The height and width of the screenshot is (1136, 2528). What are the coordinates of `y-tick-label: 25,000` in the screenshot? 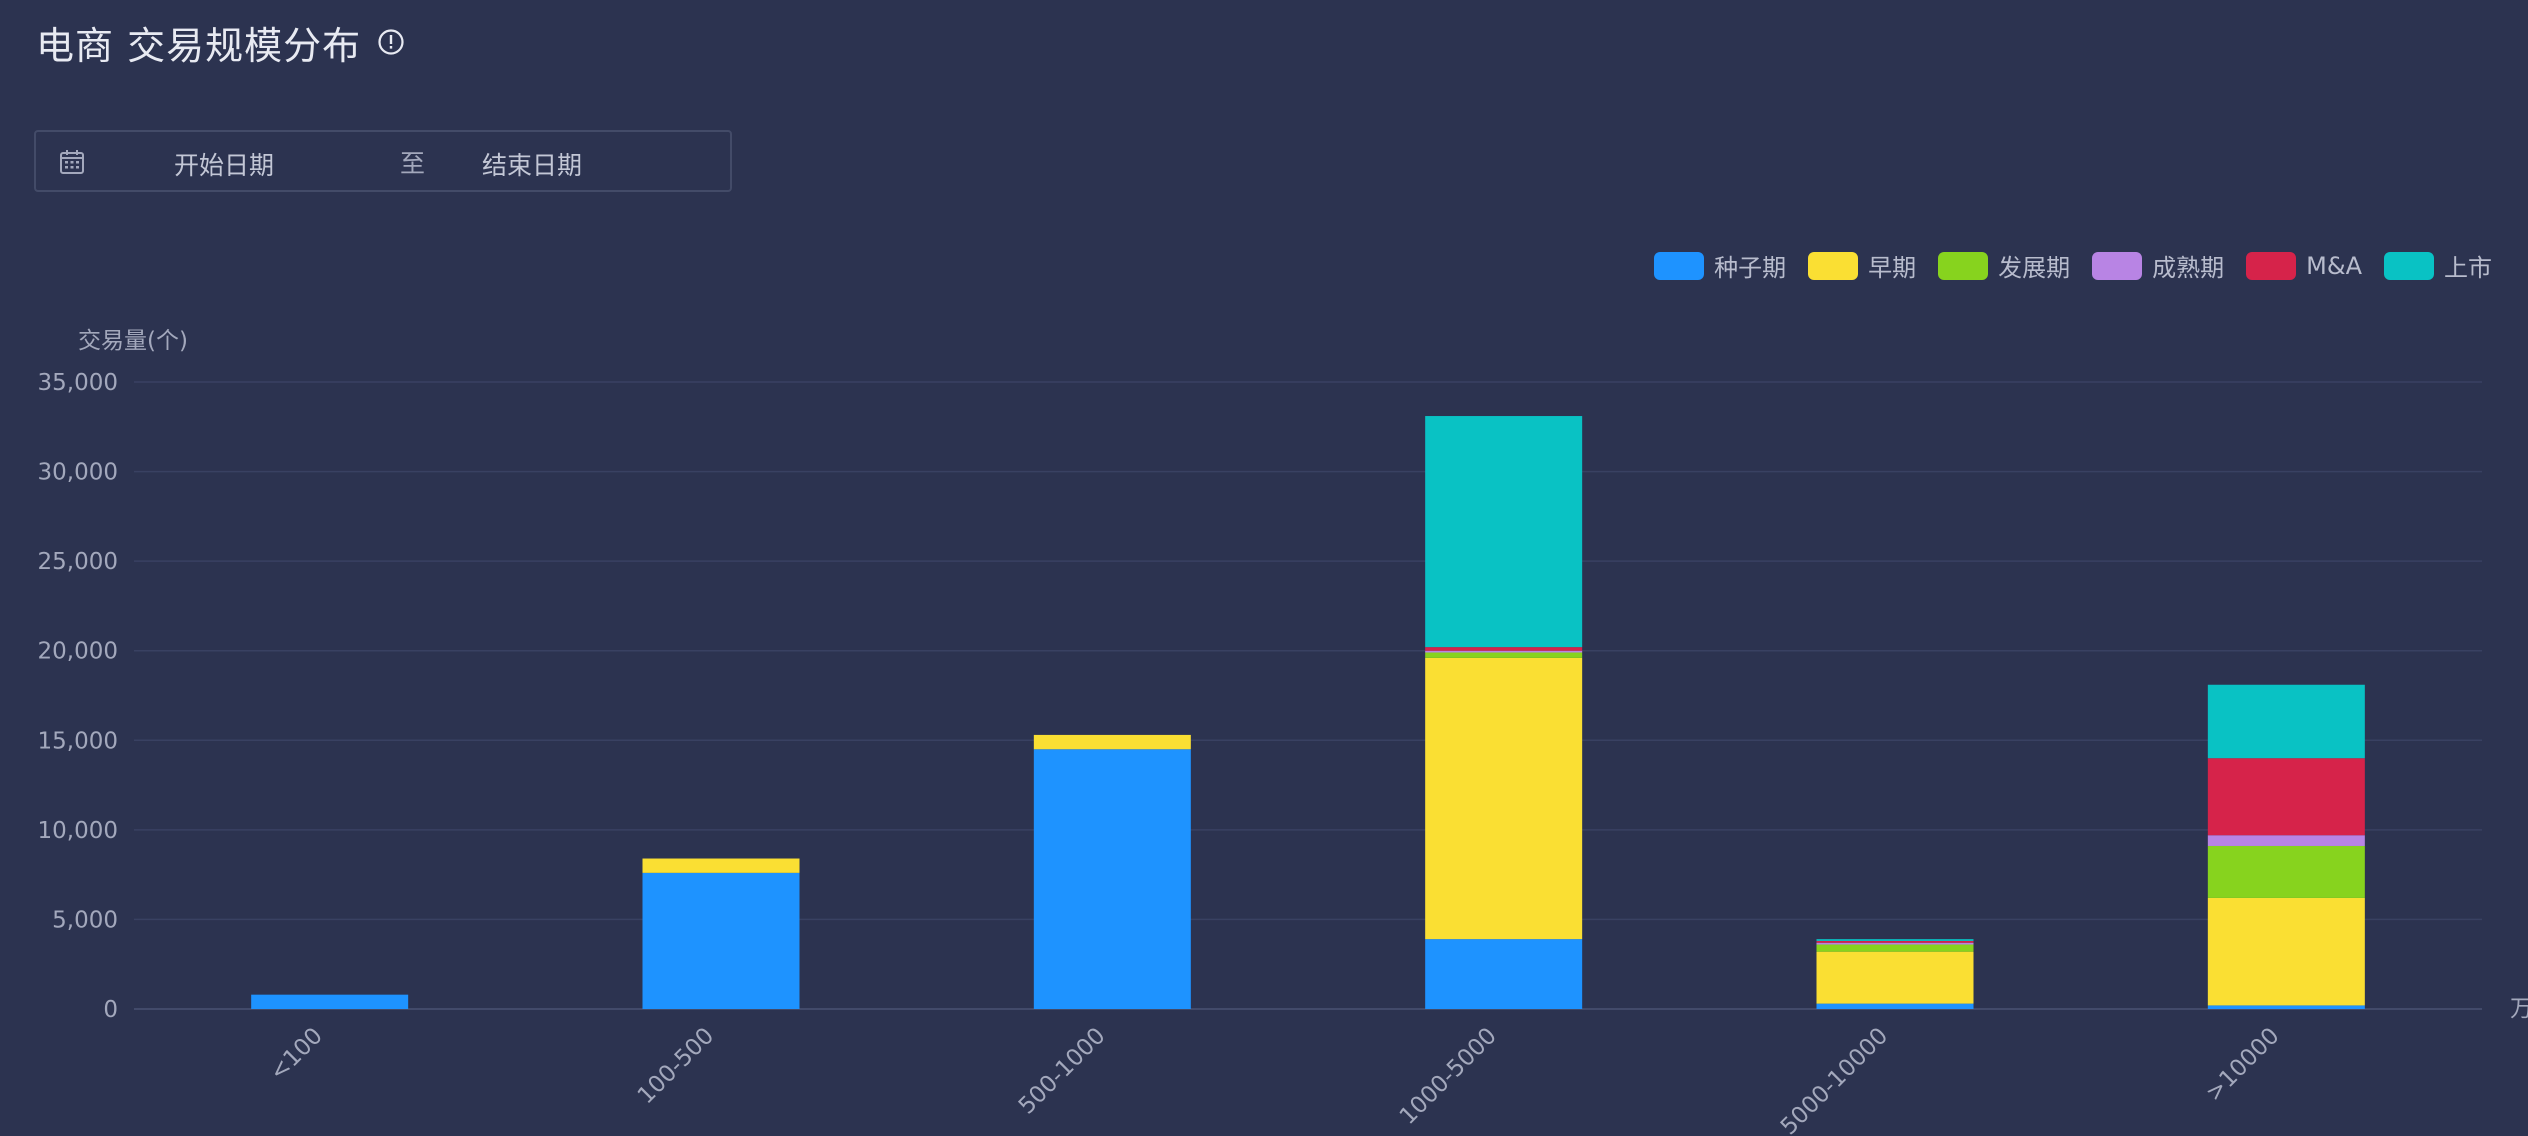 It's located at (78, 562).